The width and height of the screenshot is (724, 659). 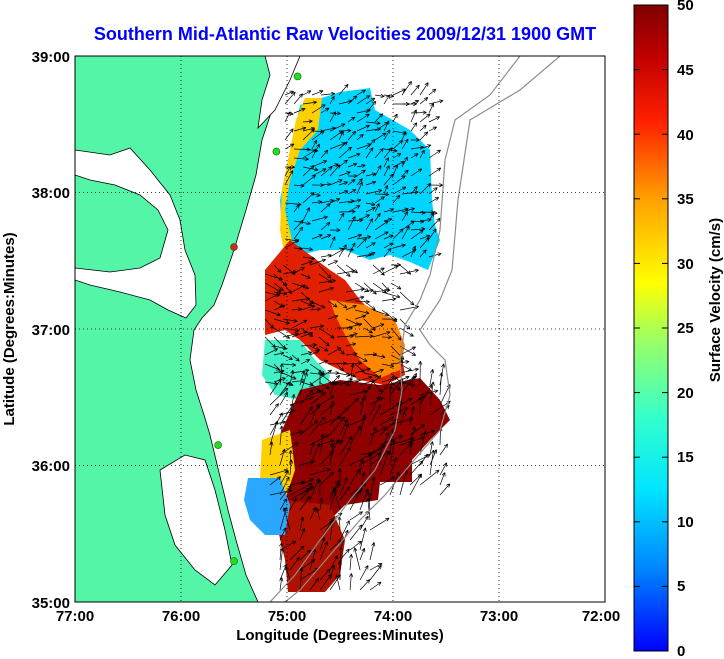 What do you see at coordinates (685, 393) in the screenshot?
I see `colorbar-tick-label: 20` at bounding box center [685, 393].